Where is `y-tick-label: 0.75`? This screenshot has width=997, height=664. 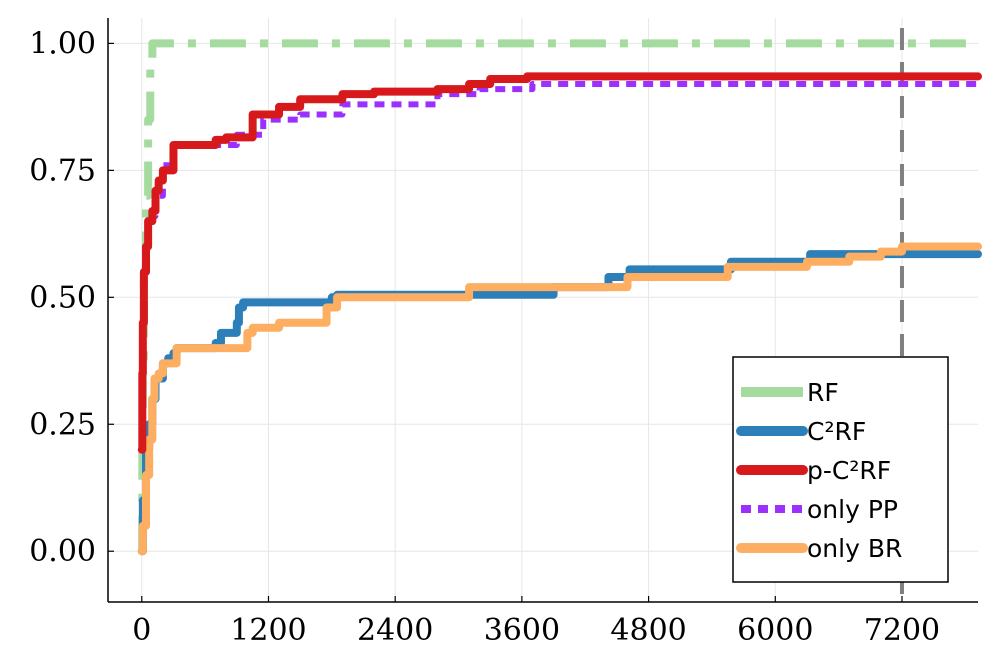
y-tick-label: 0.75 is located at coordinates (62, 170).